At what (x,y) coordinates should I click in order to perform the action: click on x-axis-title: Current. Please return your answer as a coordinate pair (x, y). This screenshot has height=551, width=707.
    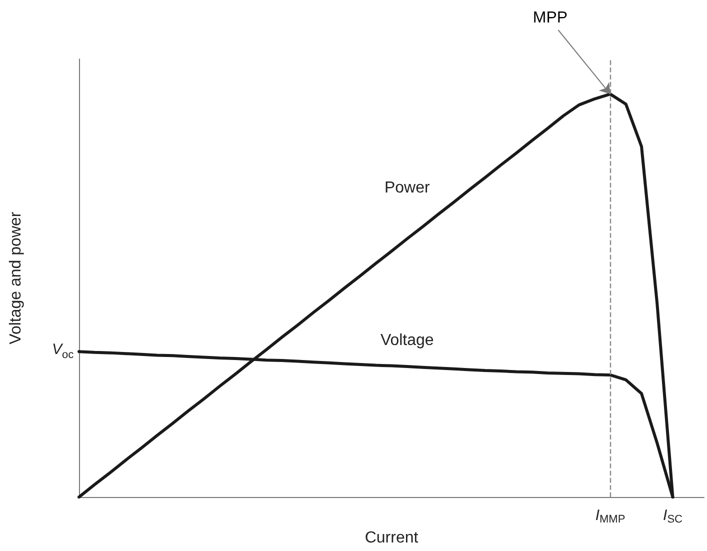
    Looking at the image, I should click on (391, 538).